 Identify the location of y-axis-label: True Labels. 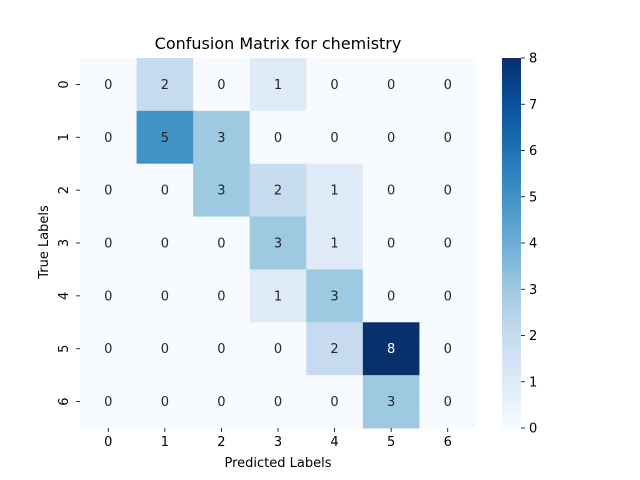
(44, 242).